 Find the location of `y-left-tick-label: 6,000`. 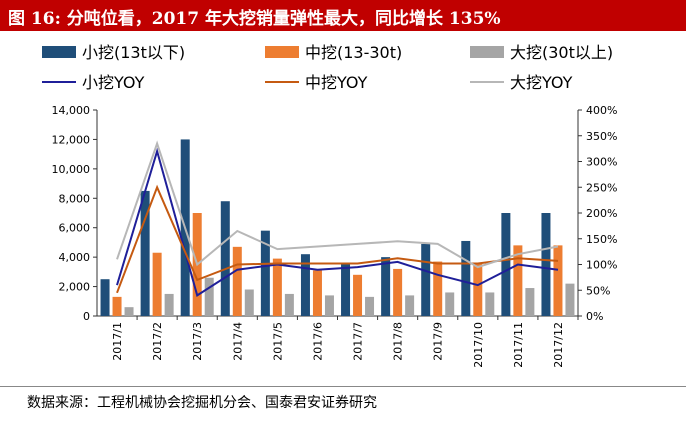

y-left-tick-label: 6,000 is located at coordinates (75, 228).